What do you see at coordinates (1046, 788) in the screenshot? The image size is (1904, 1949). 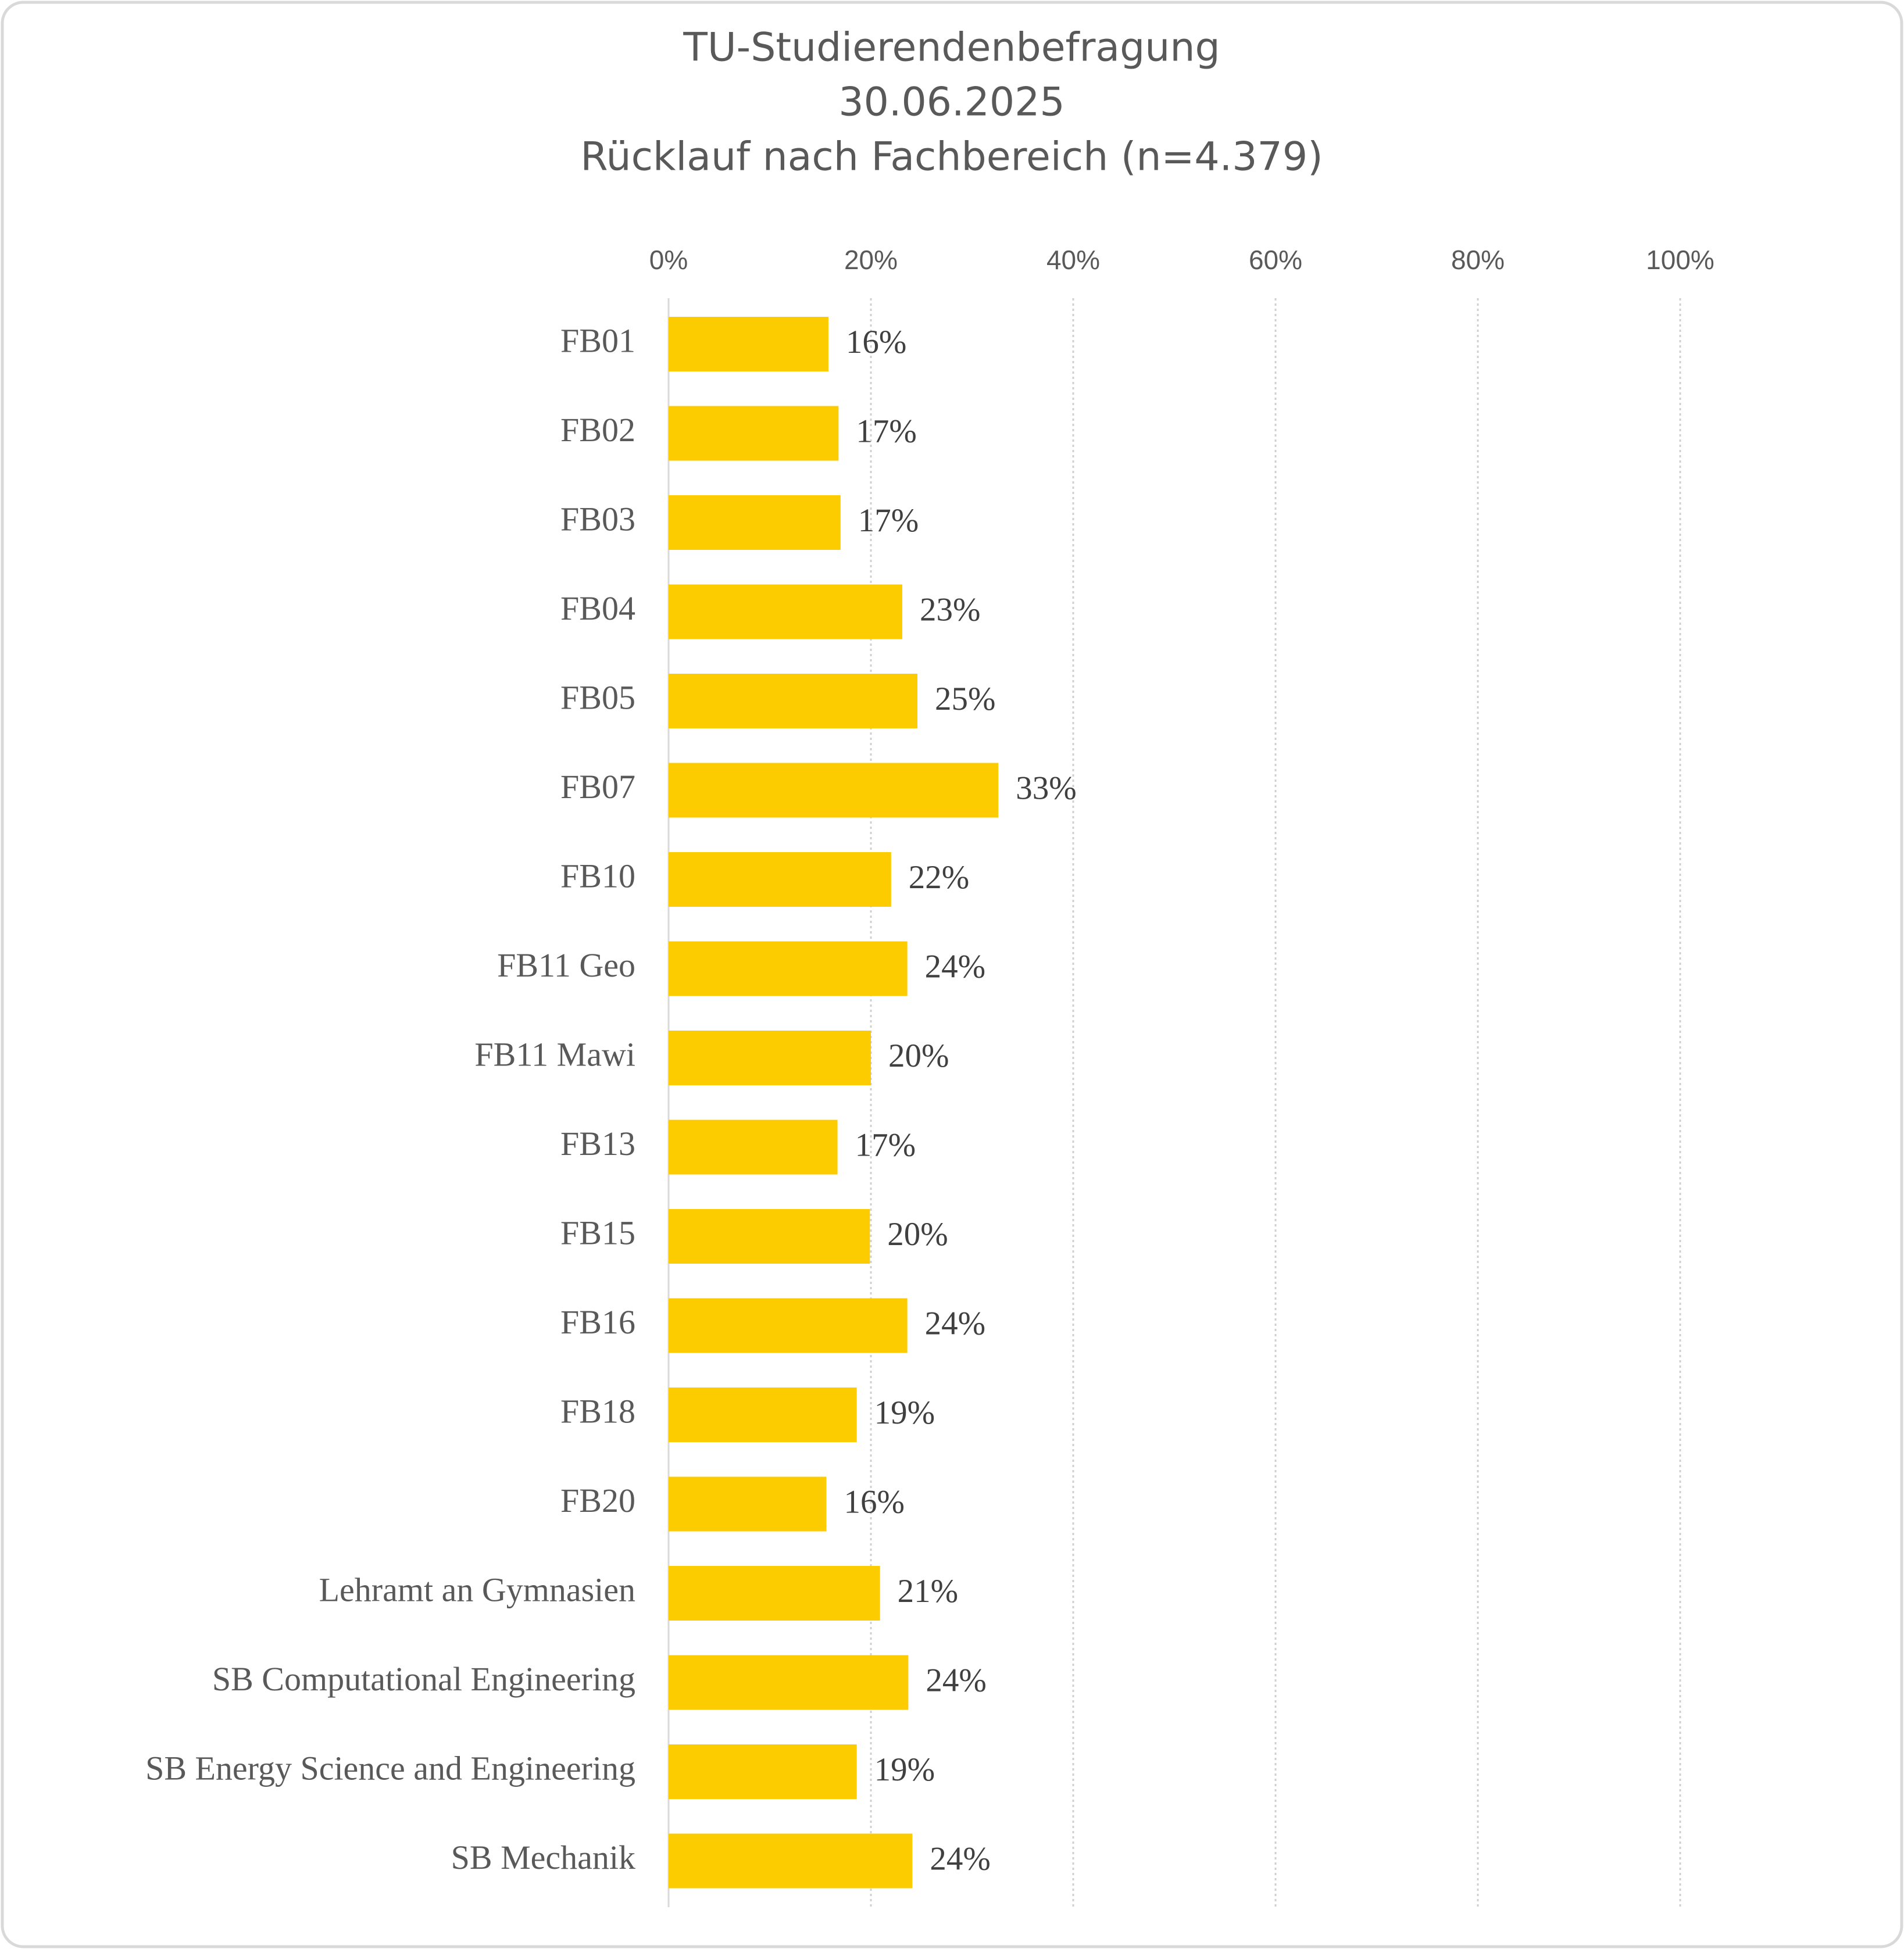 I see `data-label: 33%` at bounding box center [1046, 788].